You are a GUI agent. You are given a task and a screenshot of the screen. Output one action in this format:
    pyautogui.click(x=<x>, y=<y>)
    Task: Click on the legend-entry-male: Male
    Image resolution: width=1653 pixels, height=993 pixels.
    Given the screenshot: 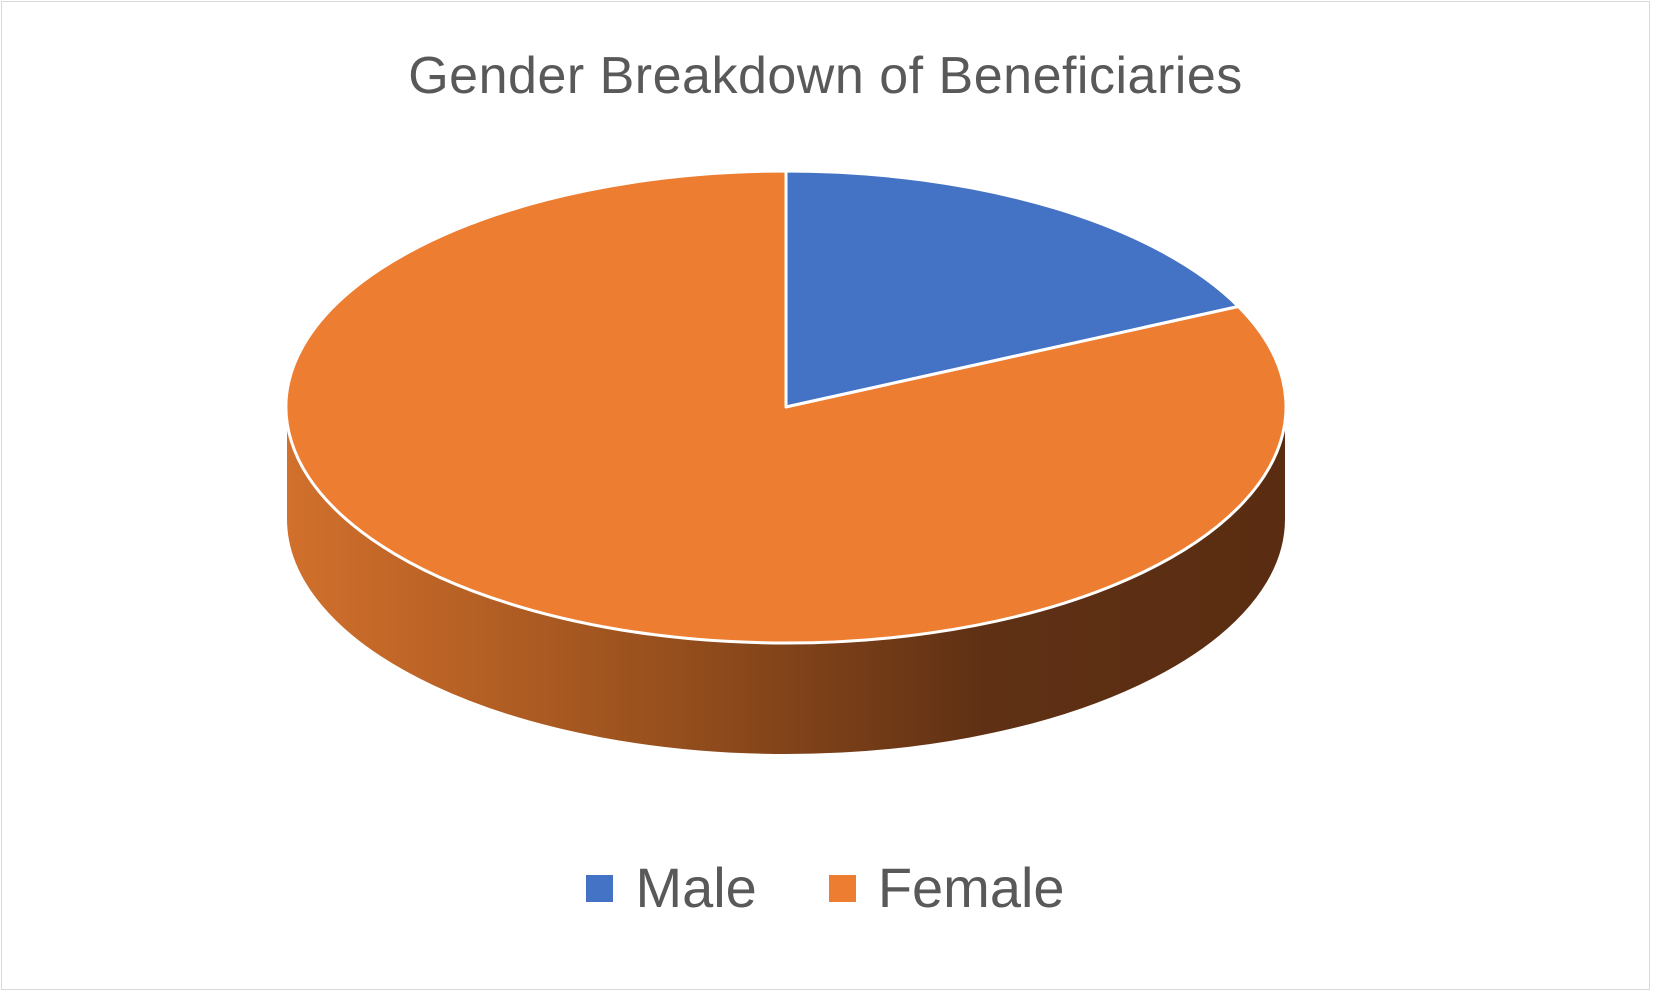 What is the action you would take?
    pyautogui.click(x=671, y=887)
    